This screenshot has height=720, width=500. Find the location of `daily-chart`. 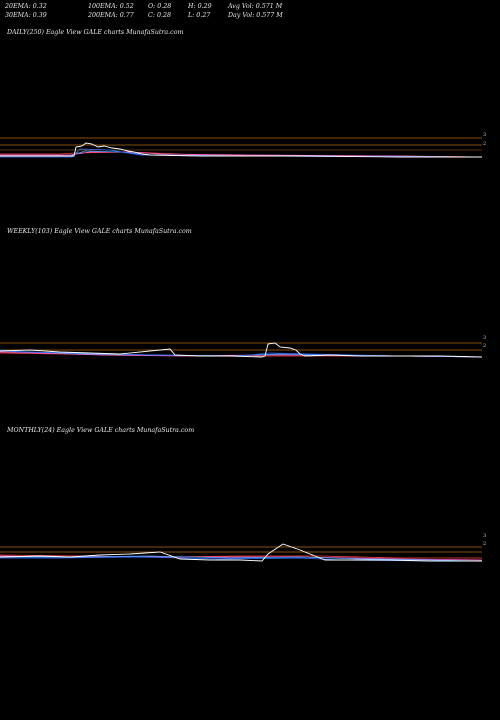

daily-chart is located at coordinates (241, 147).